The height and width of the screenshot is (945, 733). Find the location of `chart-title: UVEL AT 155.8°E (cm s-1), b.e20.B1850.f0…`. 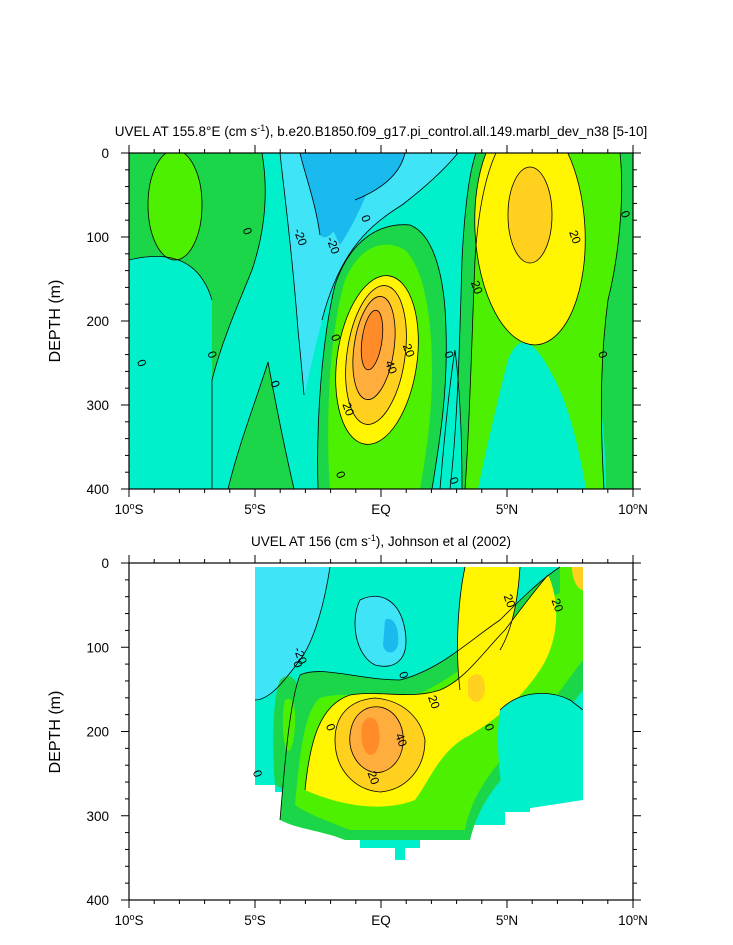

chart-title: UVEL AT 155.8°E (cm s-1), b.e20.B1850.f0… is located at coordinates (381, 131).